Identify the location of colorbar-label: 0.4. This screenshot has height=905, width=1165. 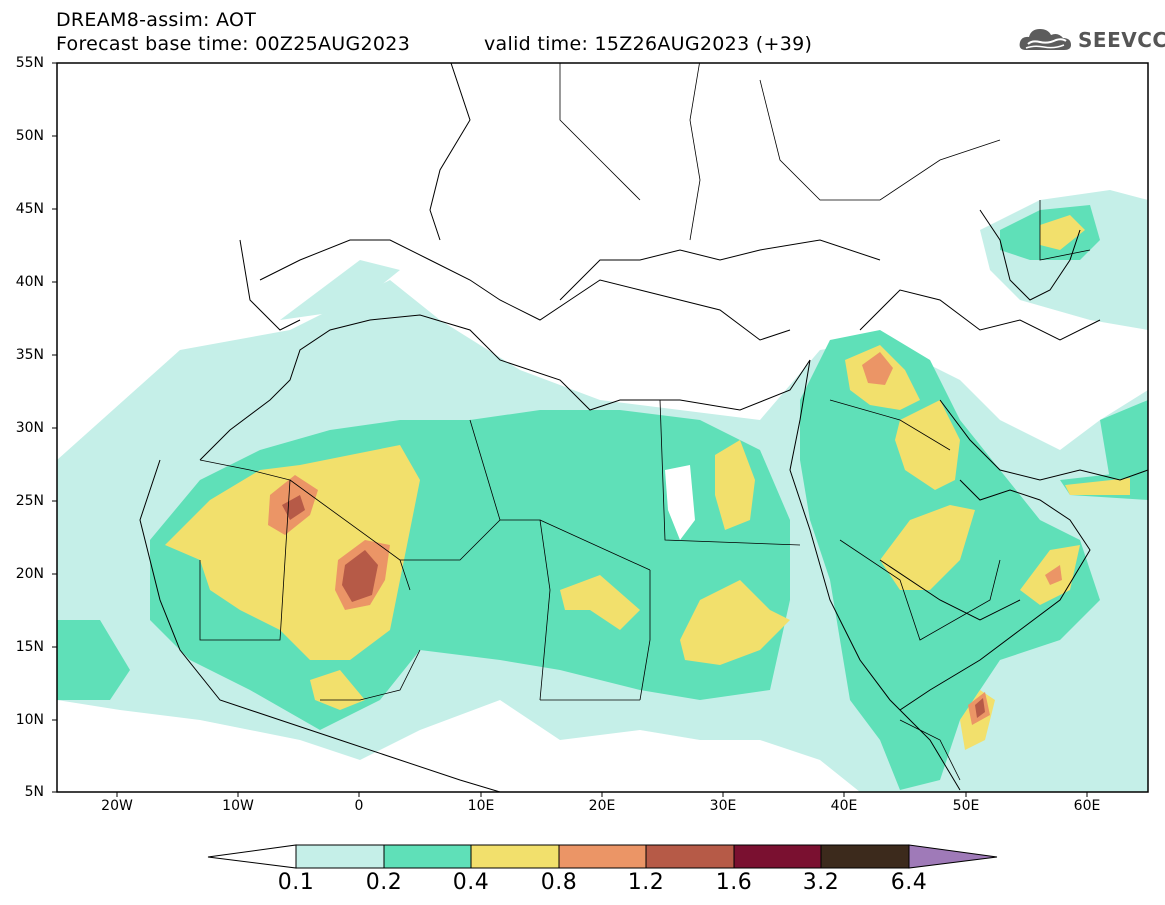
(471, 882).